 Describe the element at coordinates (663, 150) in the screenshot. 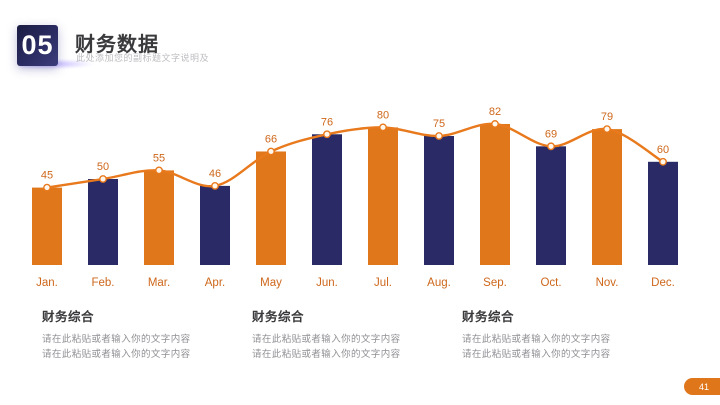

I see `value-label-dec: 60` at that location.